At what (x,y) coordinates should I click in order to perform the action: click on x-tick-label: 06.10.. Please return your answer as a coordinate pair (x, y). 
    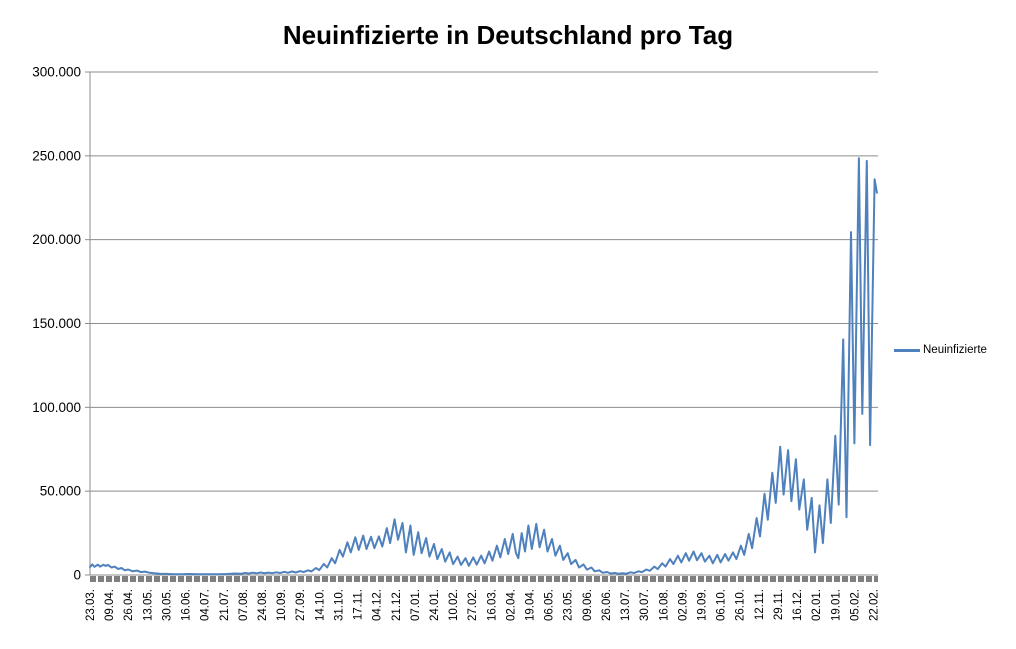
    Looking at the image, I should click on (722, 605).